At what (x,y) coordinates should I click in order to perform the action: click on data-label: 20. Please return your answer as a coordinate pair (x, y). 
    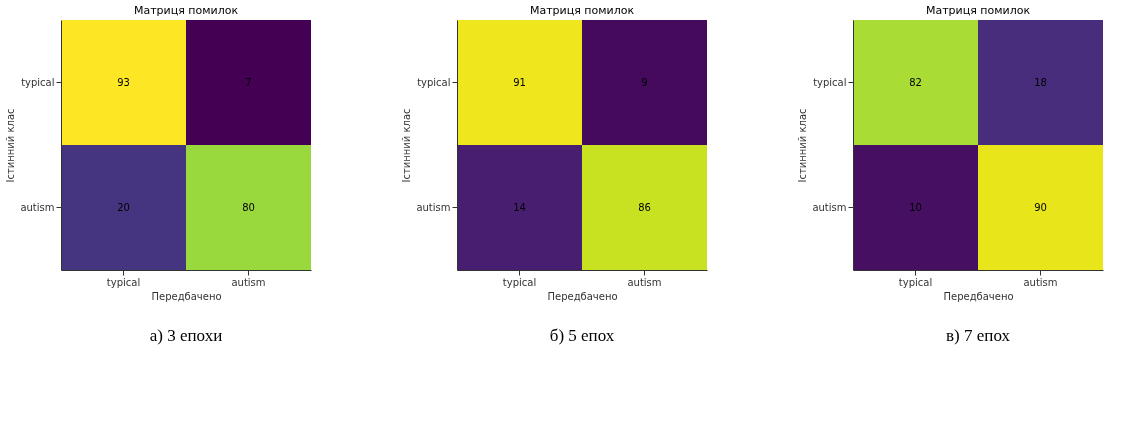
    Looking at the image, I should click on (123, 207).